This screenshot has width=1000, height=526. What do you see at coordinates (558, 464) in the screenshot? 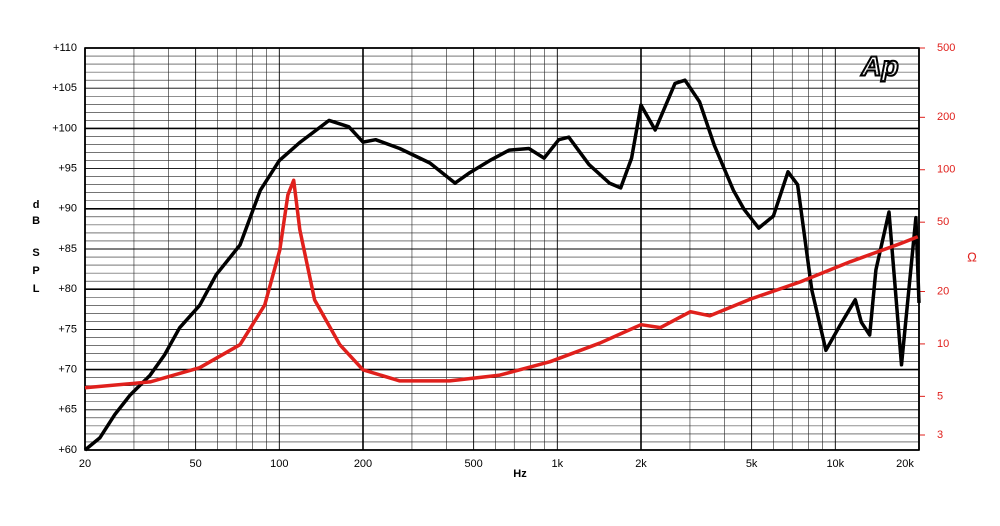
I see `x-tick-label: 1k` at bounding box center [558, 464].